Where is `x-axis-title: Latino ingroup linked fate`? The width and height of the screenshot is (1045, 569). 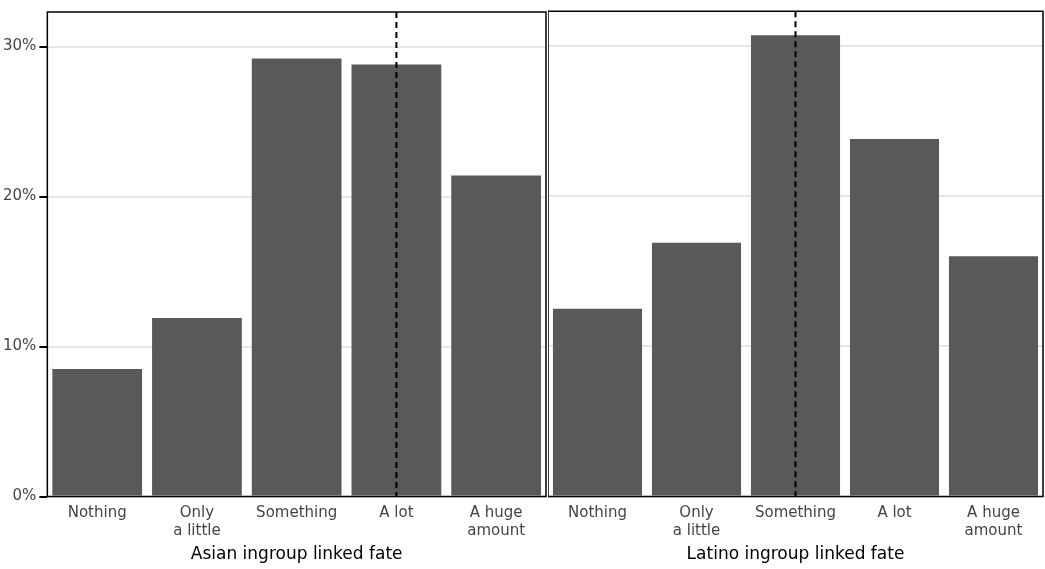 x-axis-title: Latino ingroup linked fate is located at coordinates (795, 553).